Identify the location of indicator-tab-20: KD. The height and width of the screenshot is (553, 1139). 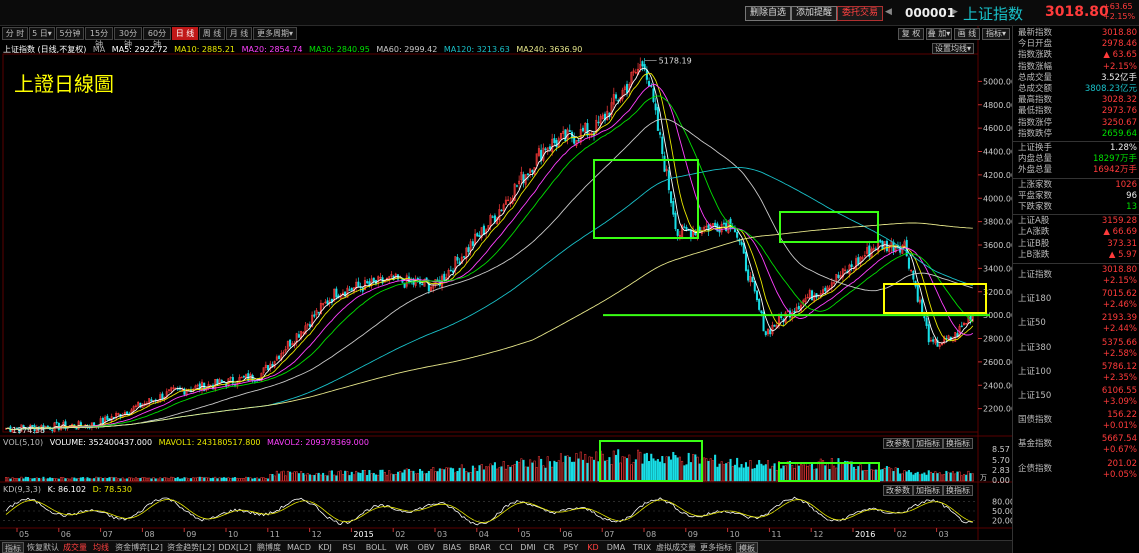
(593, 547).